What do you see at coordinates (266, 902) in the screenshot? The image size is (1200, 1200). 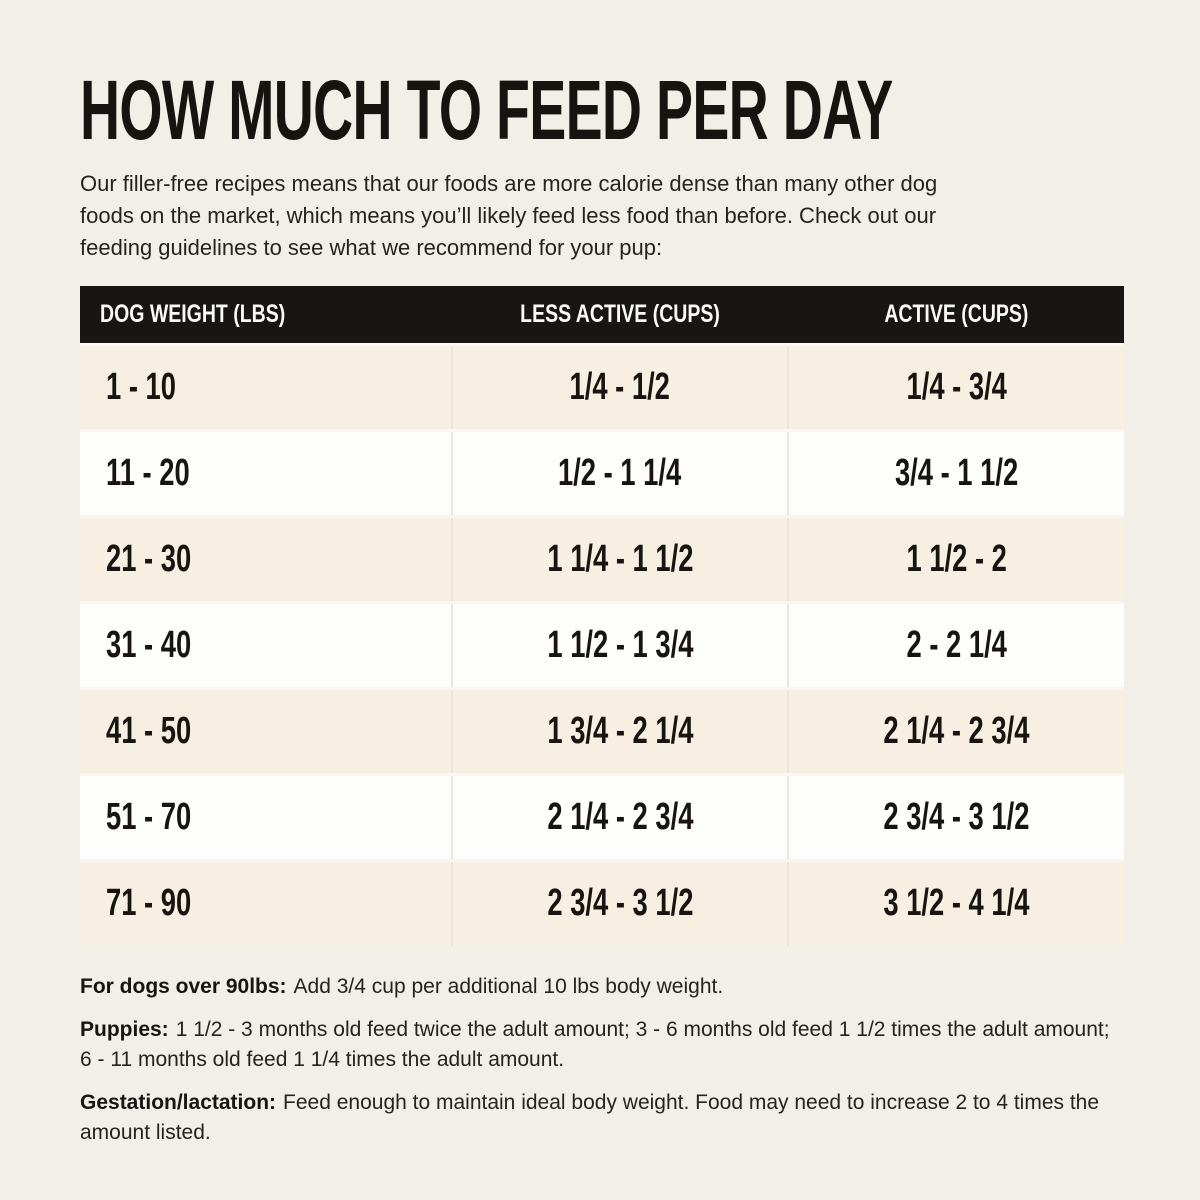 I see `cell-weight: 71 - 90` at bounding box center [266, 902].